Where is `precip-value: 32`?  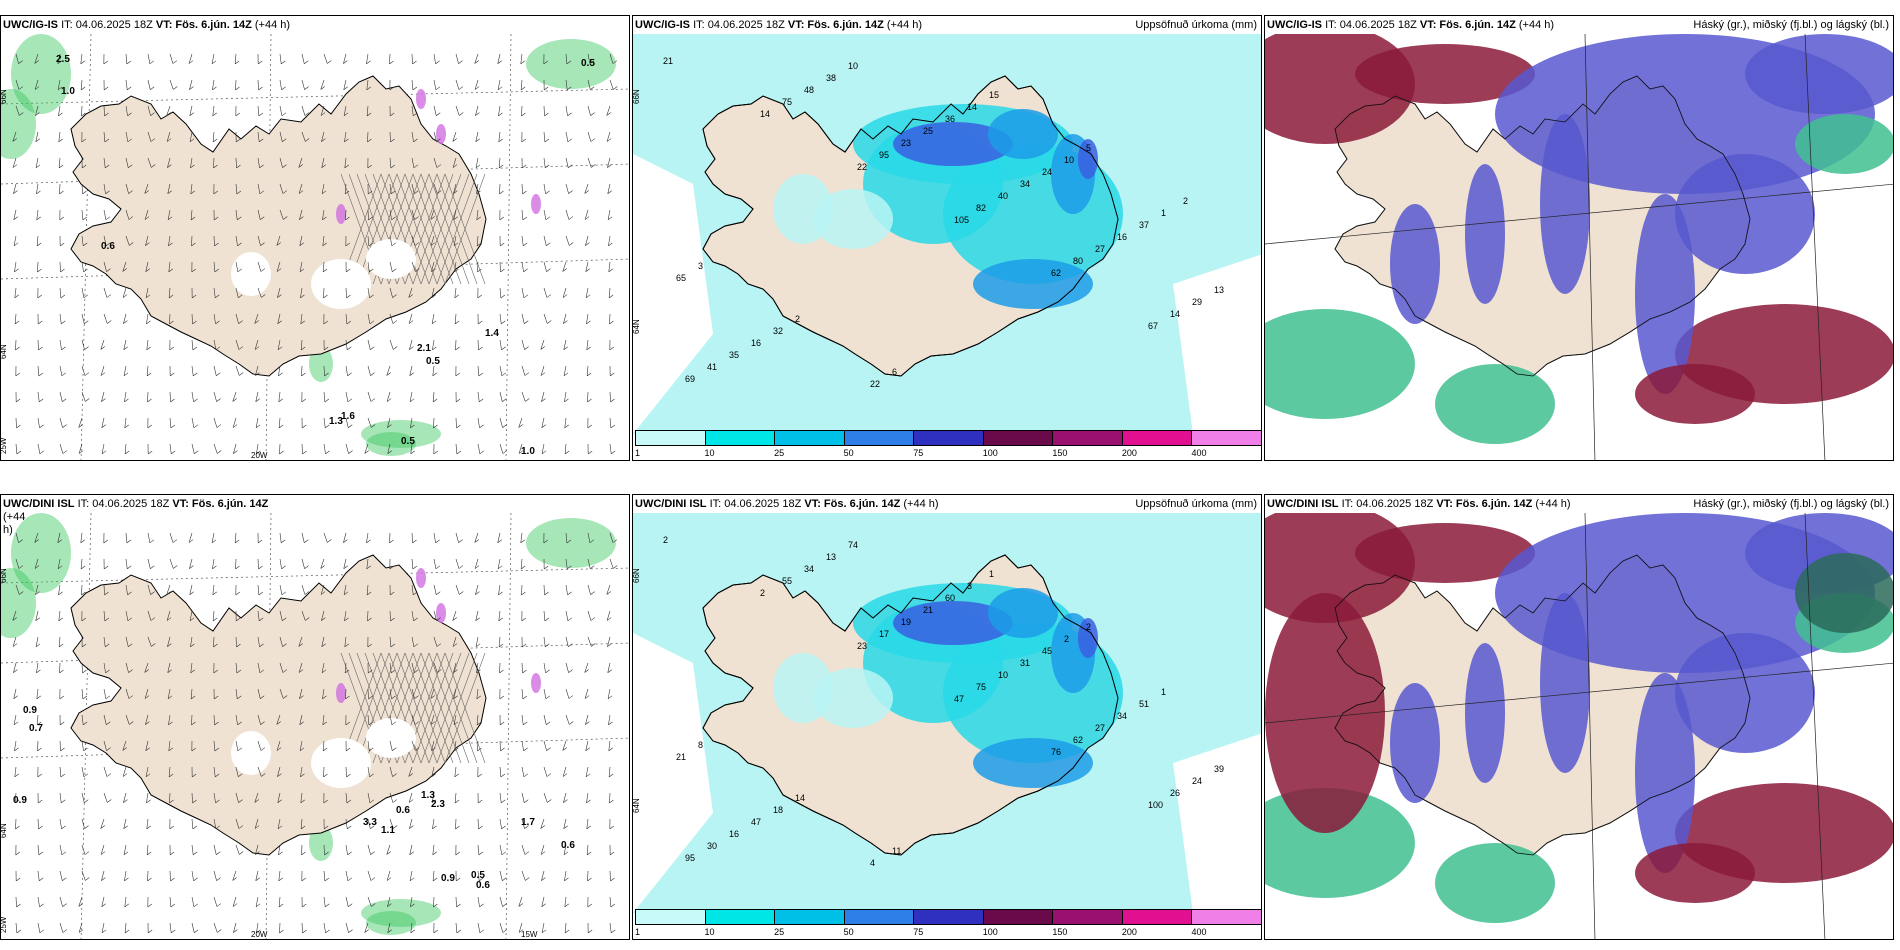 precip-value: 32 is located at coordinates (778, 331).